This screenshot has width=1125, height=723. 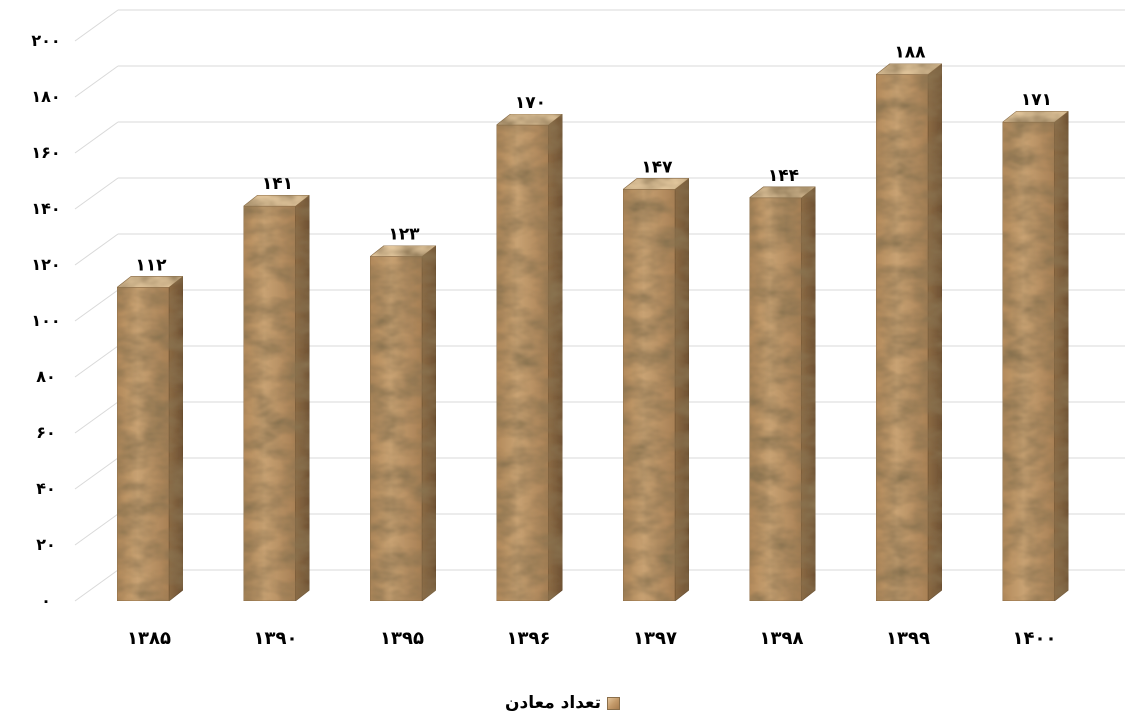 What do you see at coordinates (46, 600) in the screenshot?
I see `y-tick-label: ۰` at bounding box center [46, 600].